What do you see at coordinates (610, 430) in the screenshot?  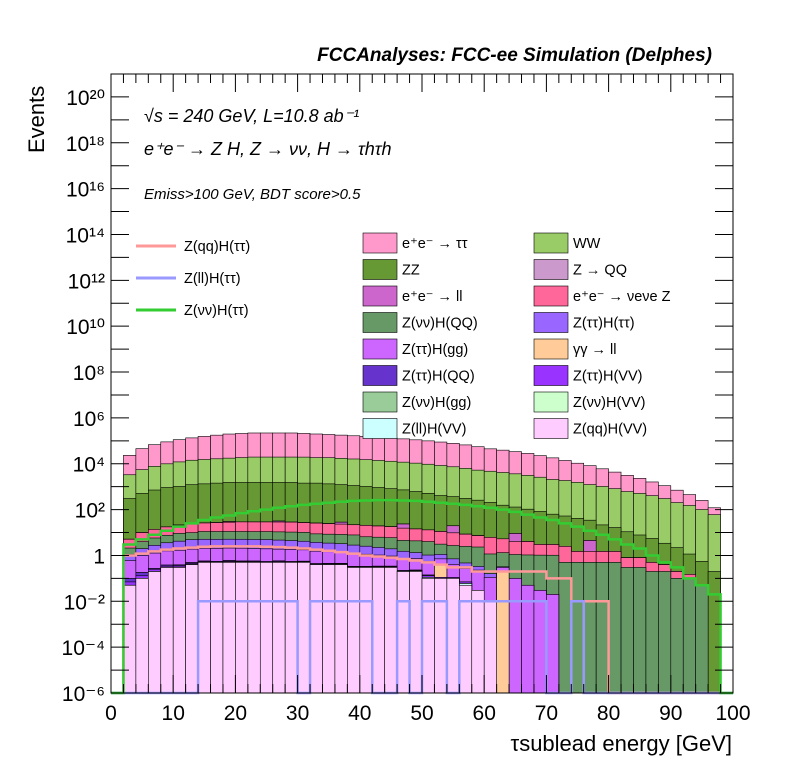 I see `legend-label: Z(qq)H(VV)` at bounding box center [610, 430].